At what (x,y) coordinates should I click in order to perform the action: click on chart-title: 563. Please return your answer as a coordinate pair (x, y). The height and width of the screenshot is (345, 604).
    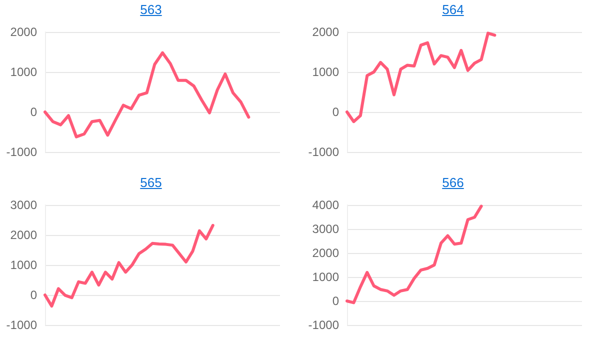
    Looking at the image, I should click on (151, 9).